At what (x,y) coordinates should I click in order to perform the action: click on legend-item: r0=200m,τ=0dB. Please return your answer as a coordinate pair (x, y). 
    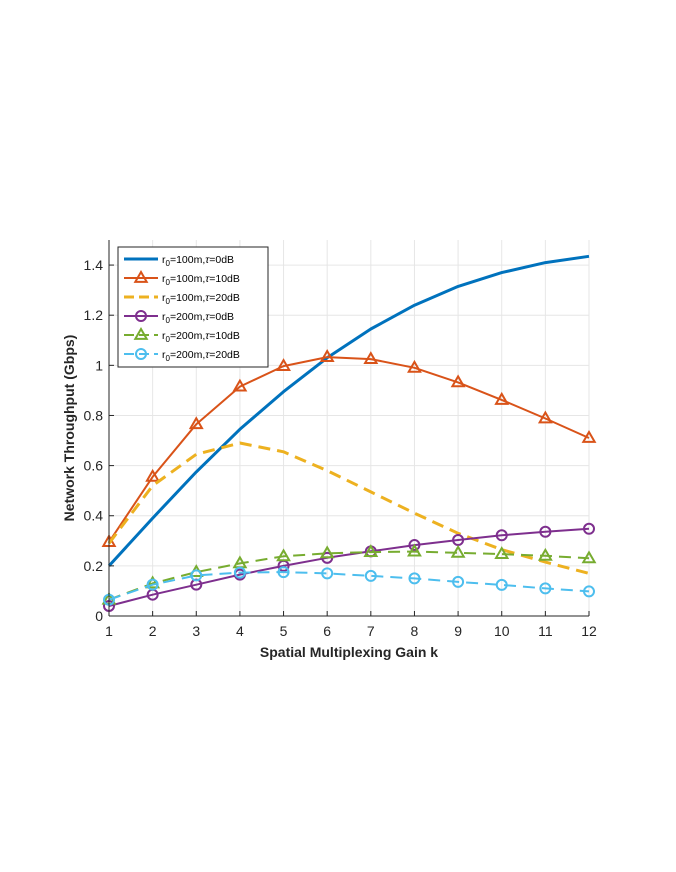
    Looking at the image, I should click on (179, 317).